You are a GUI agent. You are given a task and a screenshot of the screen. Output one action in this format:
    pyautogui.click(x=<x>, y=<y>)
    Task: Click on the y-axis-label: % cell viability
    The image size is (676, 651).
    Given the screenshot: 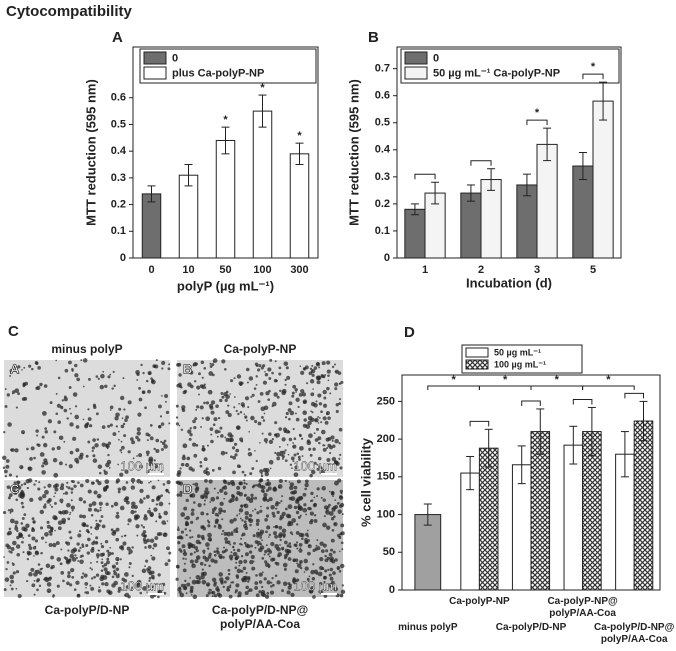 What is the action you would take?
    pyautogui.click(x=365, y=482)
    